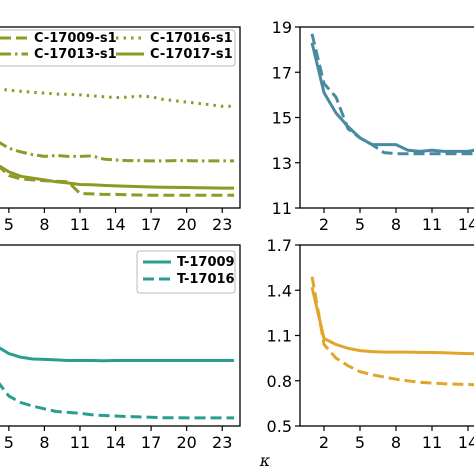 The width and height of the screenshot is (474, 474). I want to click on y-tick-label: 17, so click(282, 72).